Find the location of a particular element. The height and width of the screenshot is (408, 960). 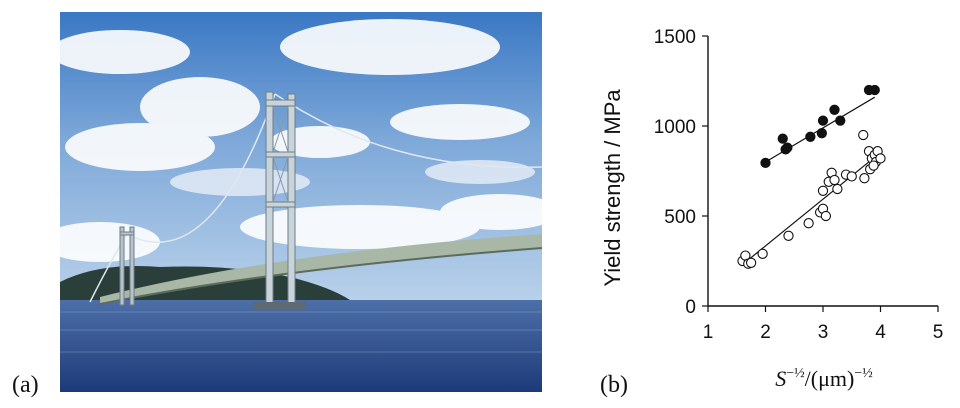

x-tick-label: 3 is located at coordinates (823, 332).